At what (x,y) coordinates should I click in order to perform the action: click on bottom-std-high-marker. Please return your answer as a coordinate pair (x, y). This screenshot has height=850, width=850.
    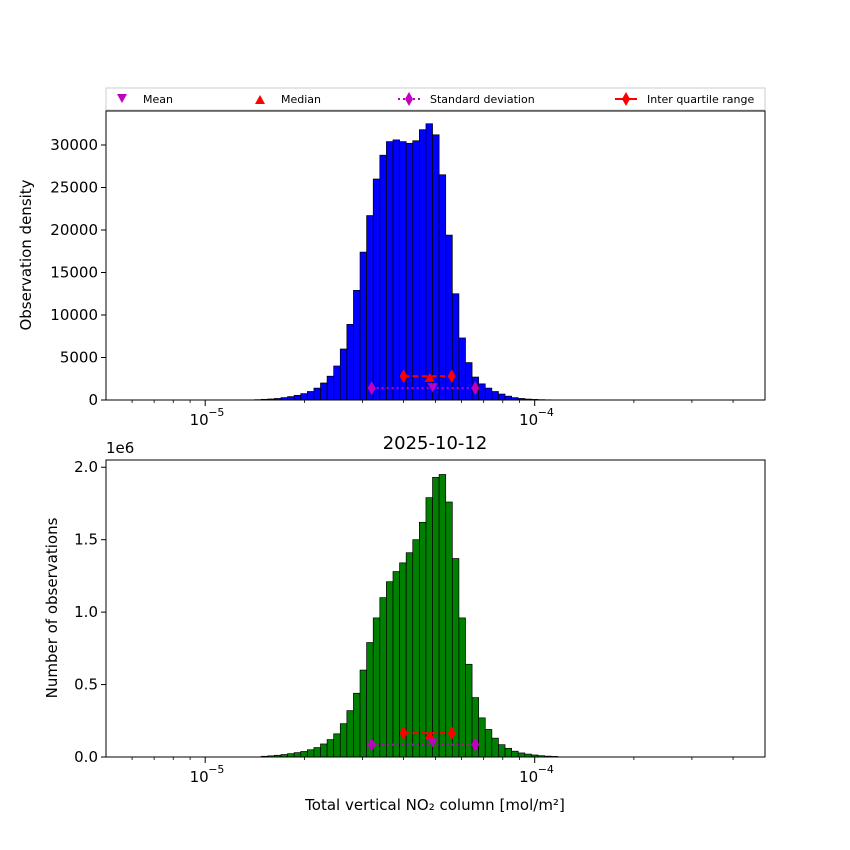
    Looking at the image, I should click on (475, 744).